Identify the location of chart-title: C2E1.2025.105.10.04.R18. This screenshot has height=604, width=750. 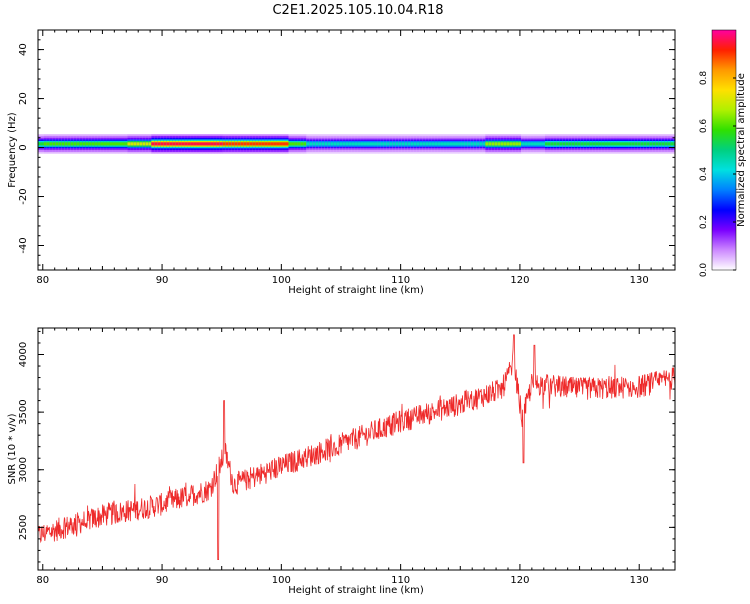
(357, 10).